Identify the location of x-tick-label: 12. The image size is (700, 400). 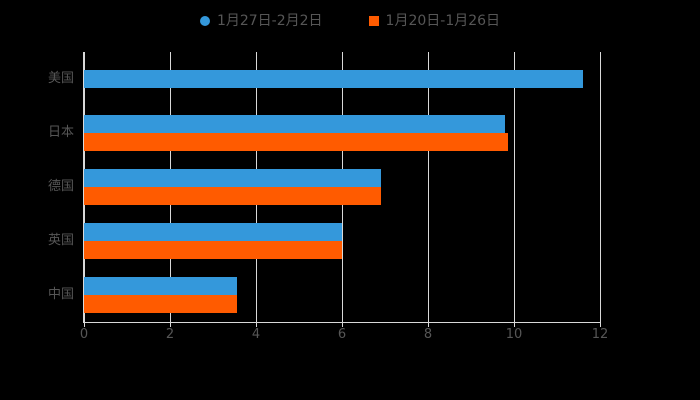
(600, 334).